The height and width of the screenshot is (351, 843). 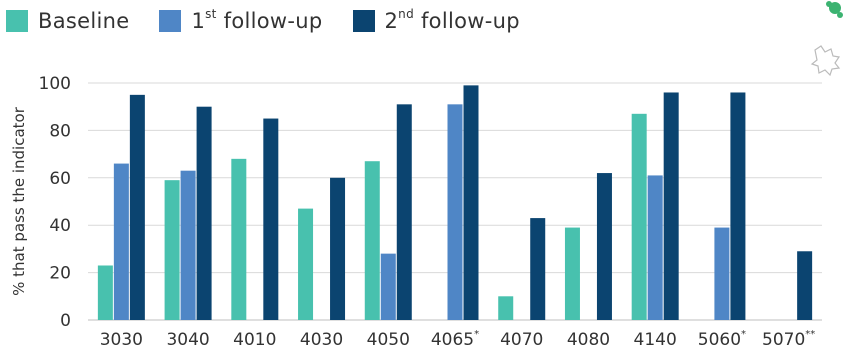 I want to click on legend-label-follow-up-1: 1st follow-up, so click(x=257, y=20).